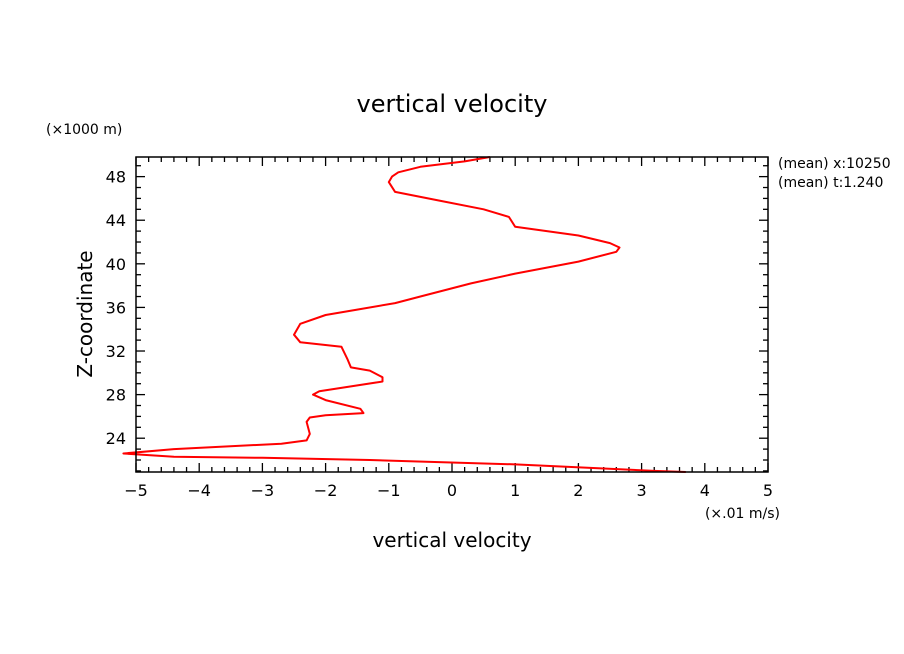 The height and width of the screenshot is (654, 904). What do you see at coordinates (830, 183) in the screenshot?
I see `annotation-mean-t: (mean) t:1.240` at bounding box center [830, 183].